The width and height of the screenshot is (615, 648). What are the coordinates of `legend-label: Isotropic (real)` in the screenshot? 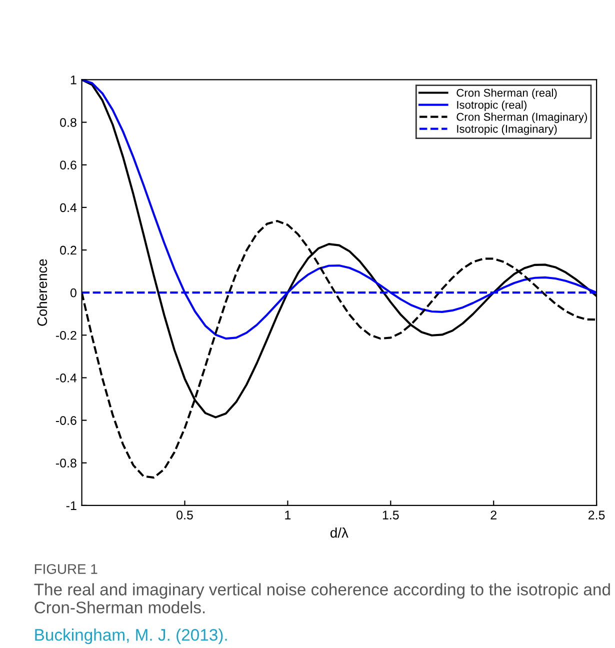 It's located at (491, 105).